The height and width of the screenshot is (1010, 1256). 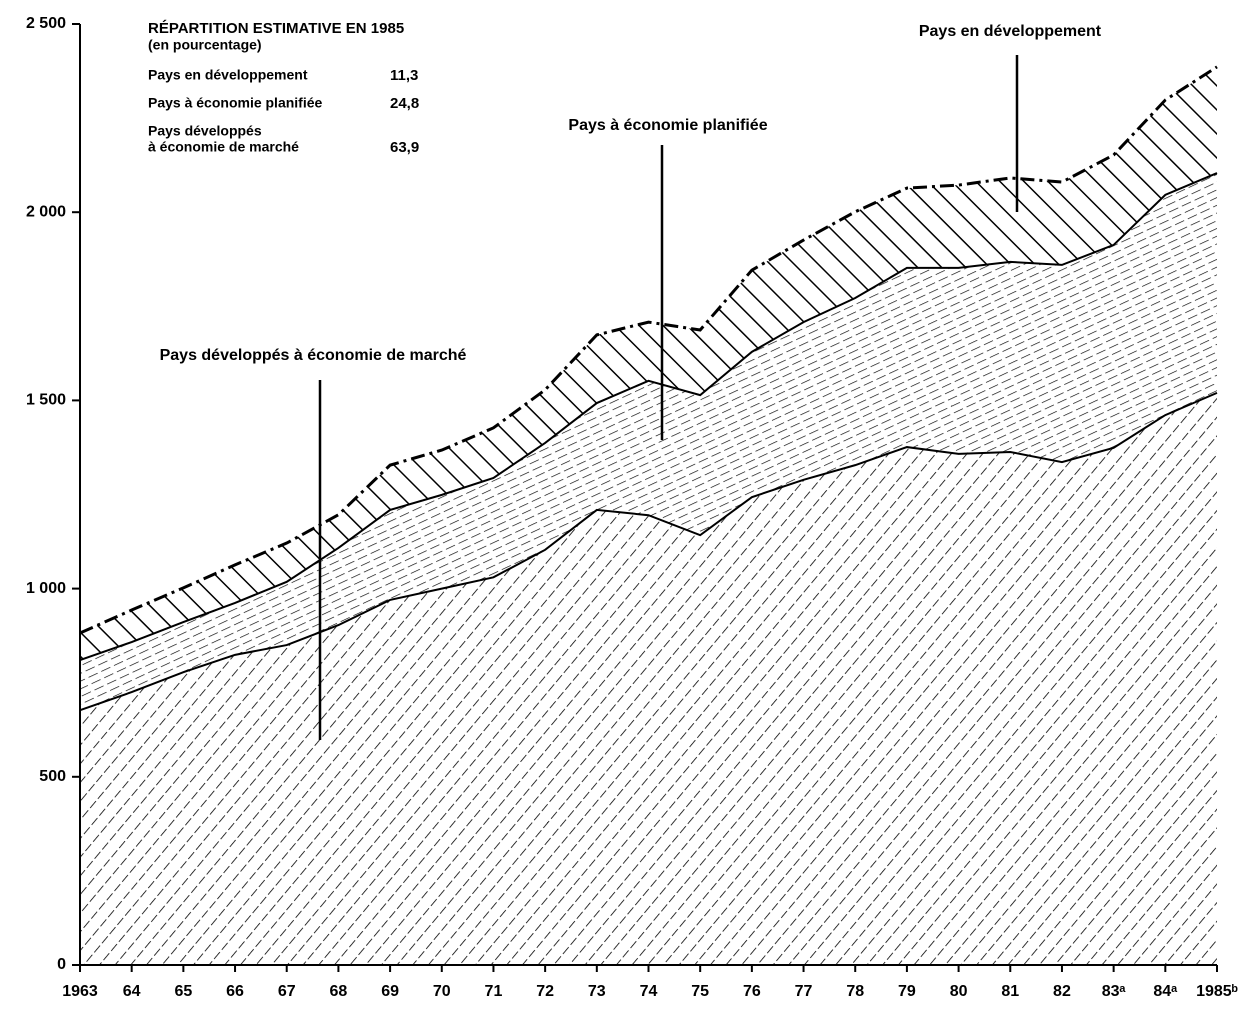 I want to click on x-tick-label: 70, so click(x=442, y=991).